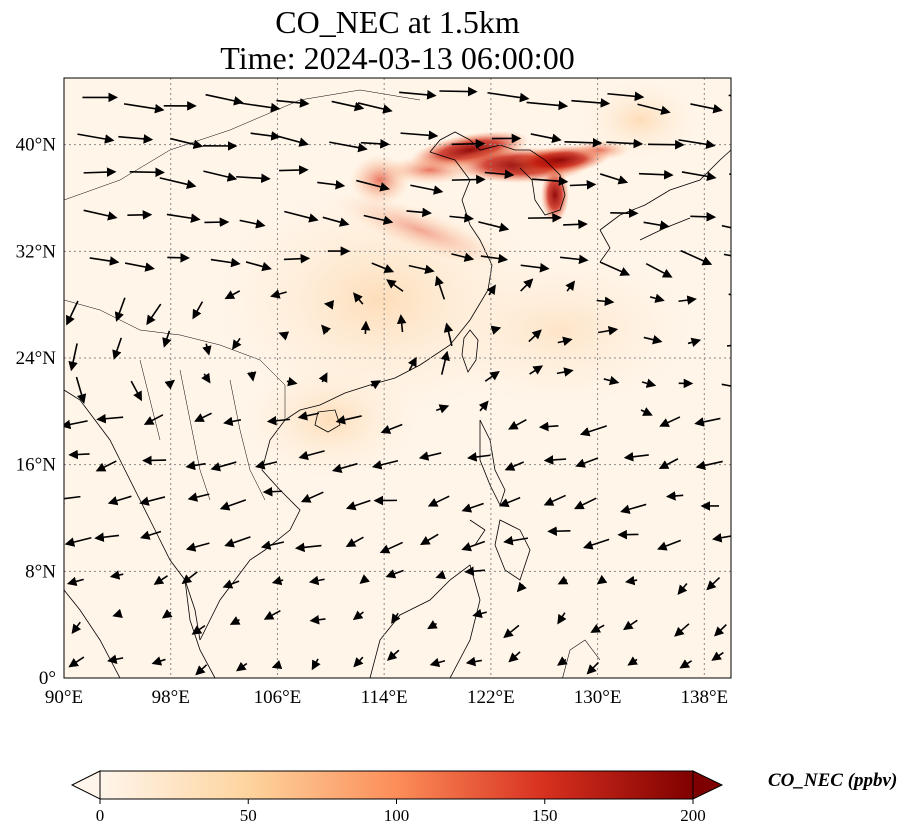  I want to click on lon-tick-label: 138°E, so click(704, 697).